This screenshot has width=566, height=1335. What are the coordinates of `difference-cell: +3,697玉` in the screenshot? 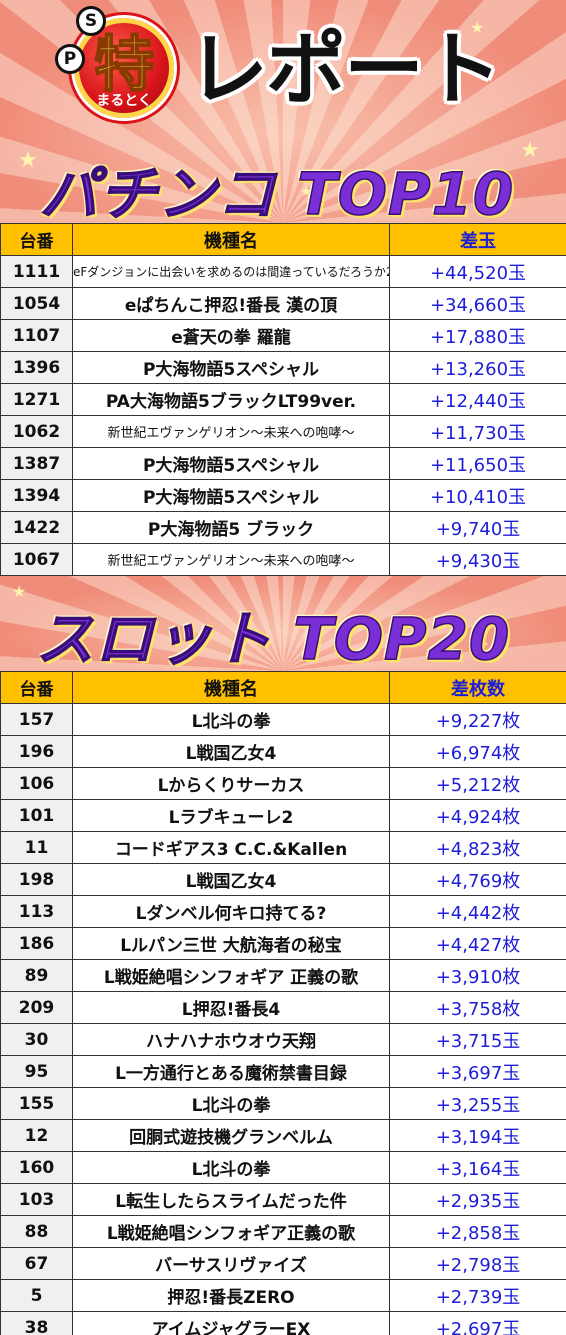 It's located at (477, 1071).